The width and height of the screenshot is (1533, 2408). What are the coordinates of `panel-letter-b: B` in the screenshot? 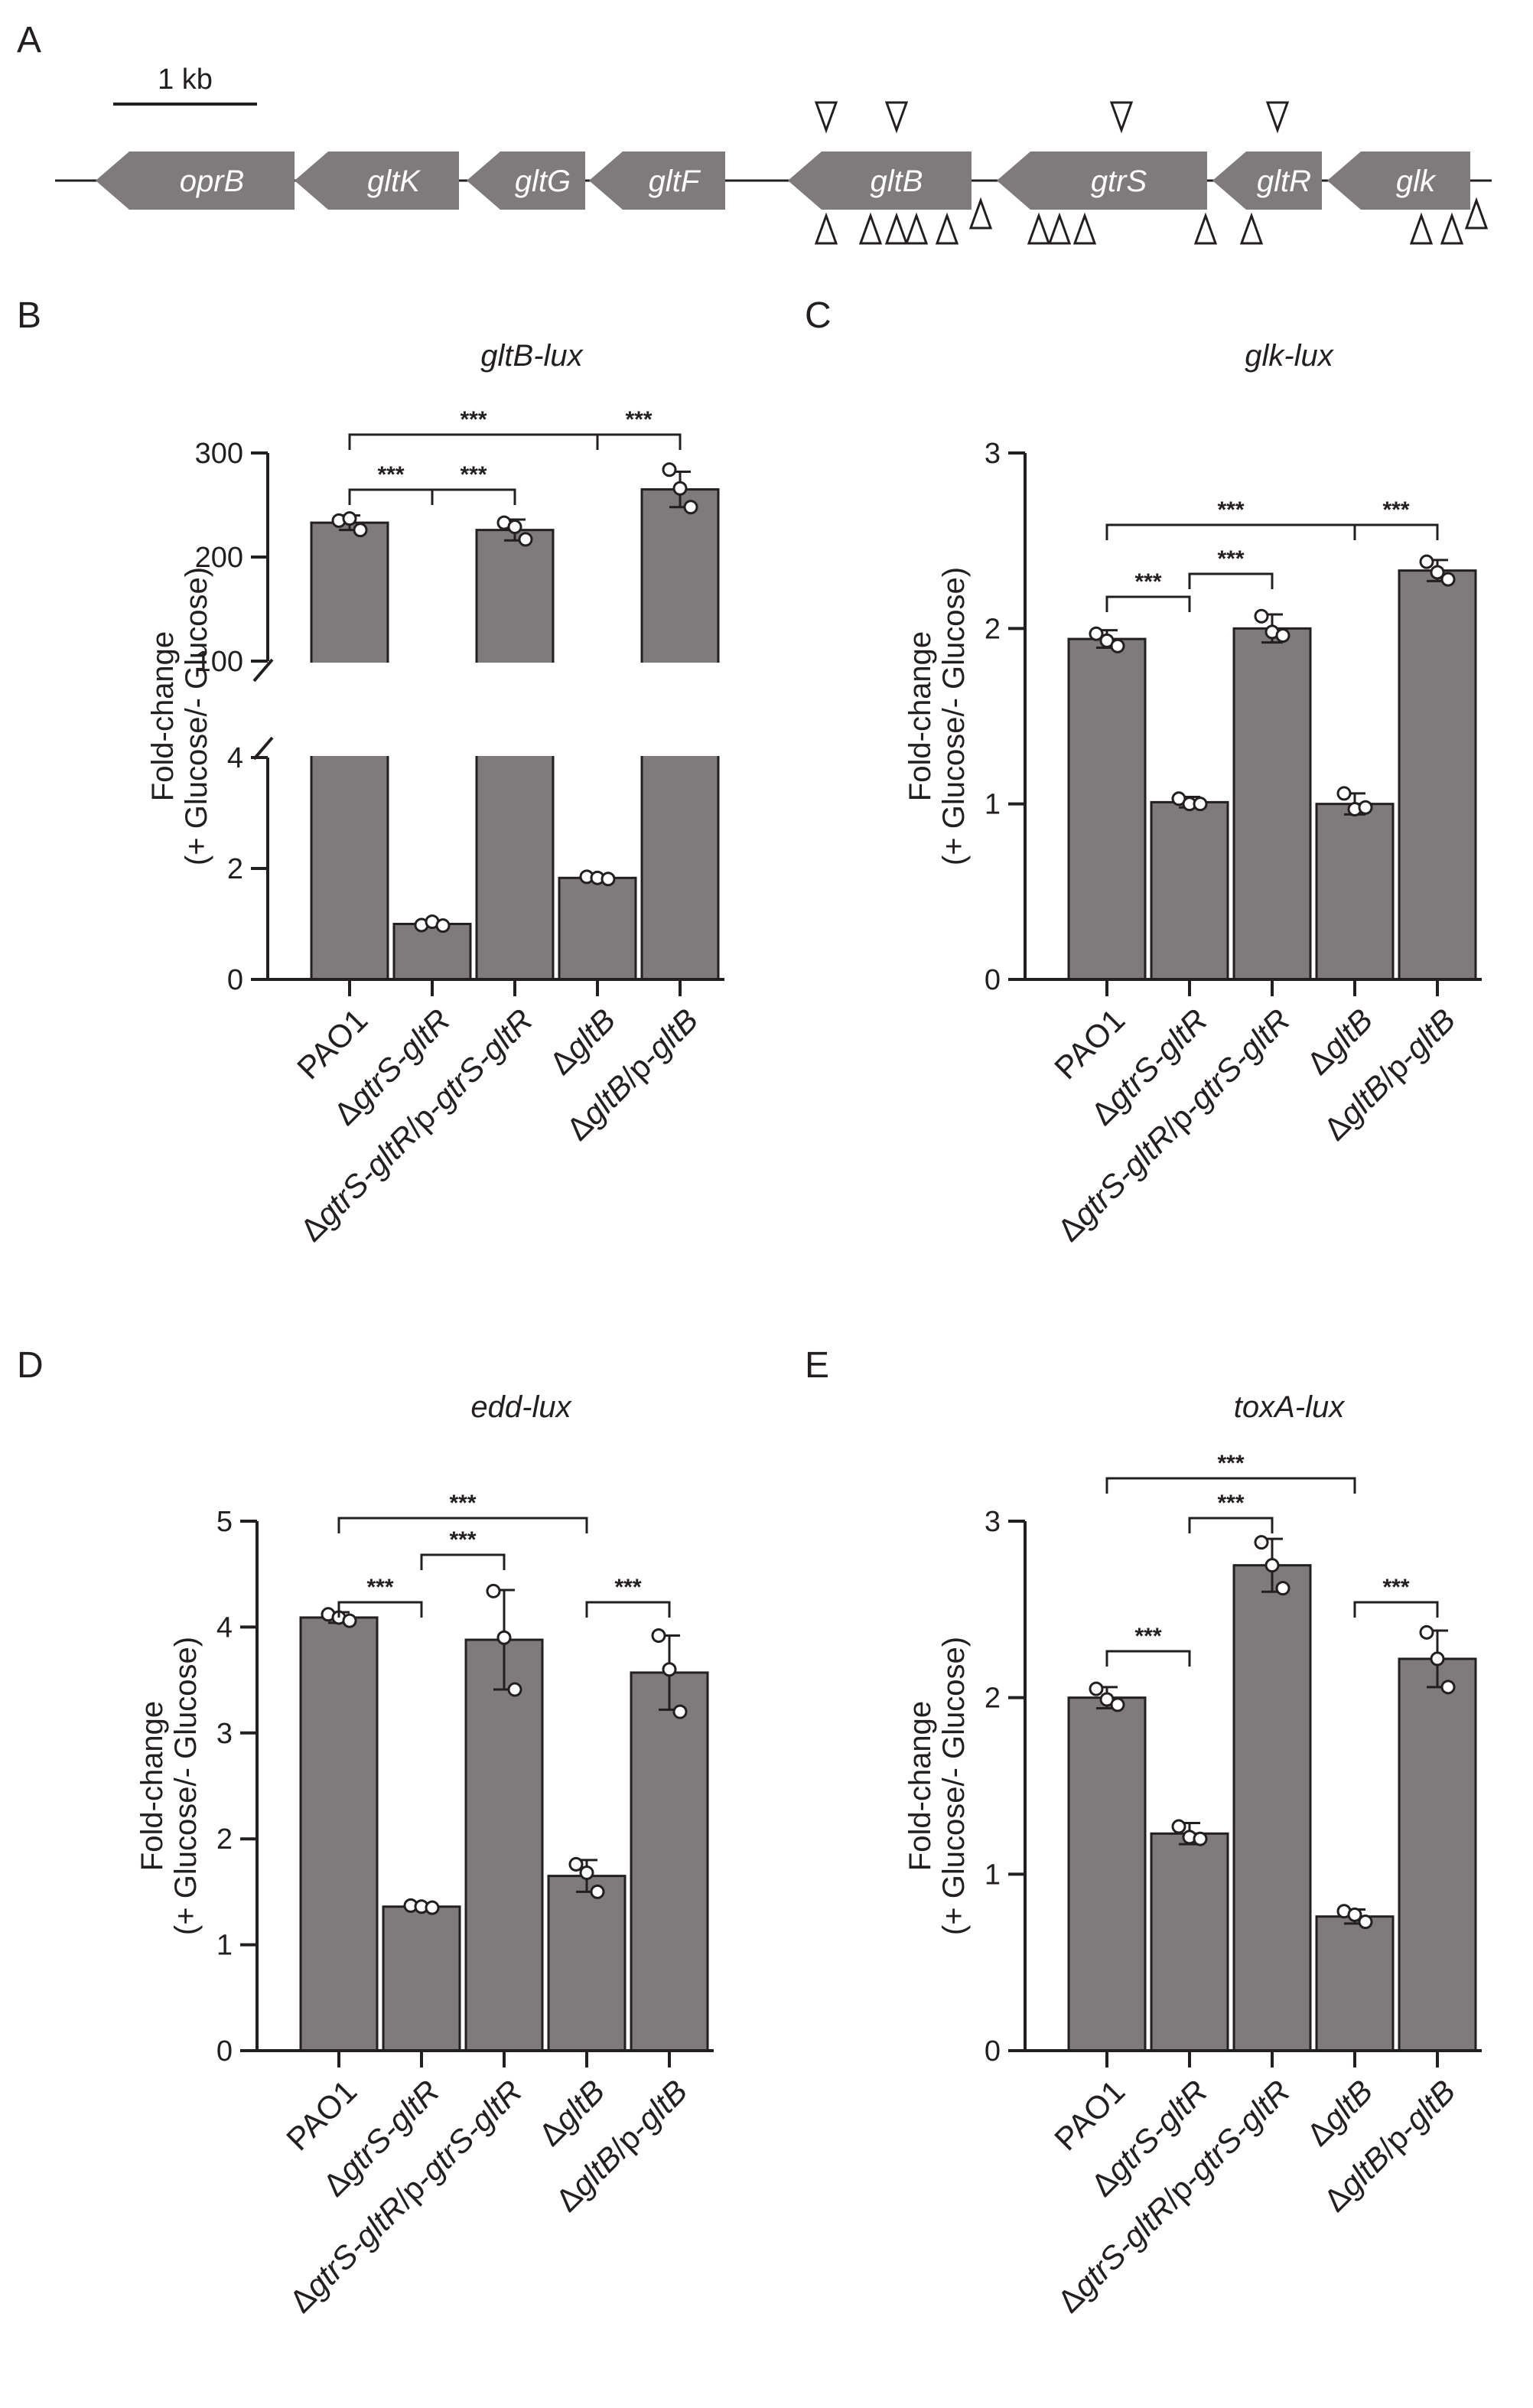 It's located at (29, 315).